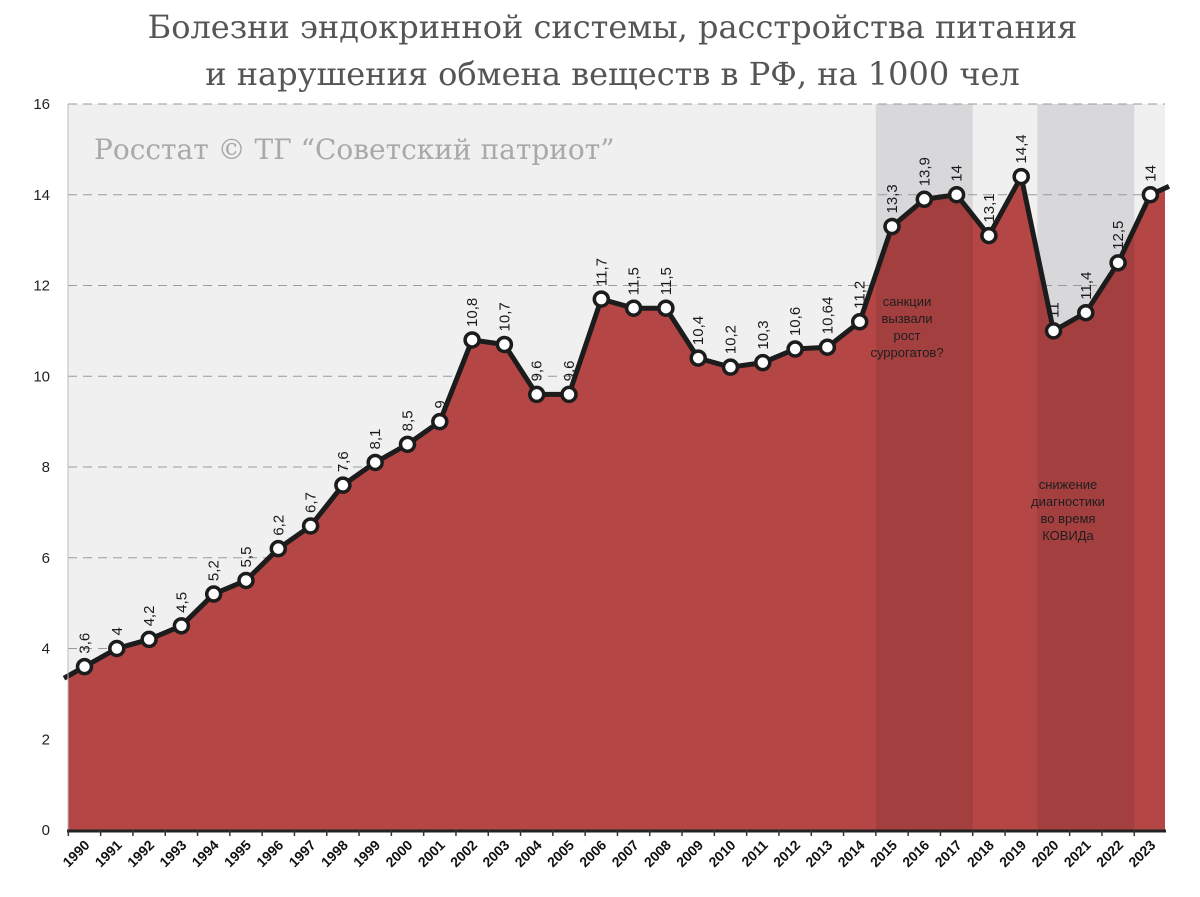  Describe the element at coordinates (46, 467) in the screenshot. I see `y-tick-label-8: 8` at that location.